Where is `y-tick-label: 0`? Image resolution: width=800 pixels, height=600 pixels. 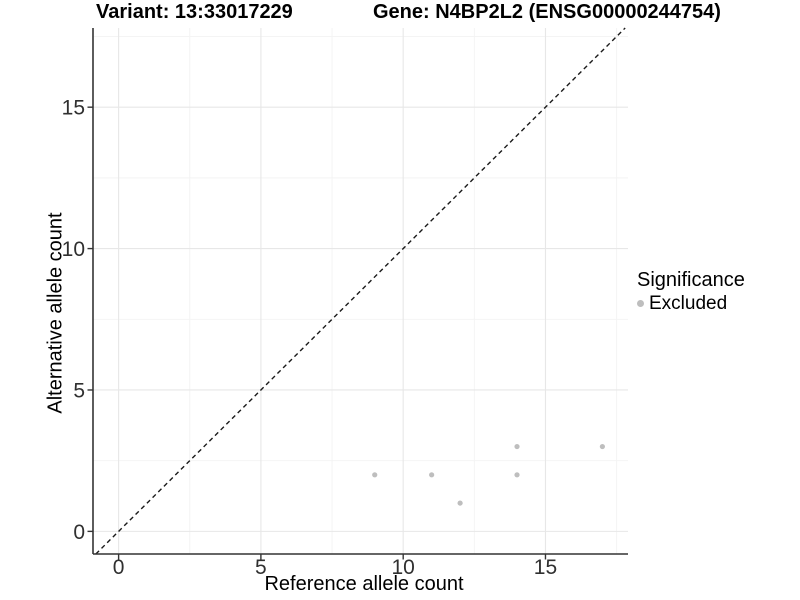 y-tick-label: 0 is located at coordinates (79, 532).